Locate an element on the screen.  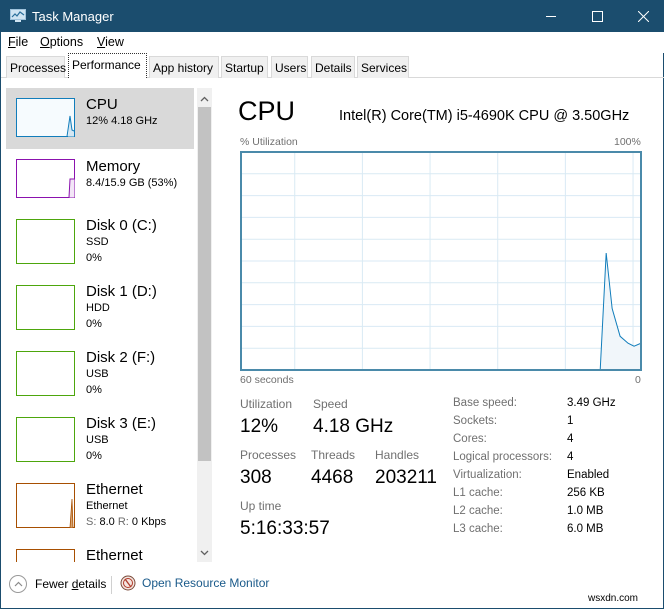
menu-options: Options is located at coordinates (61, 42).